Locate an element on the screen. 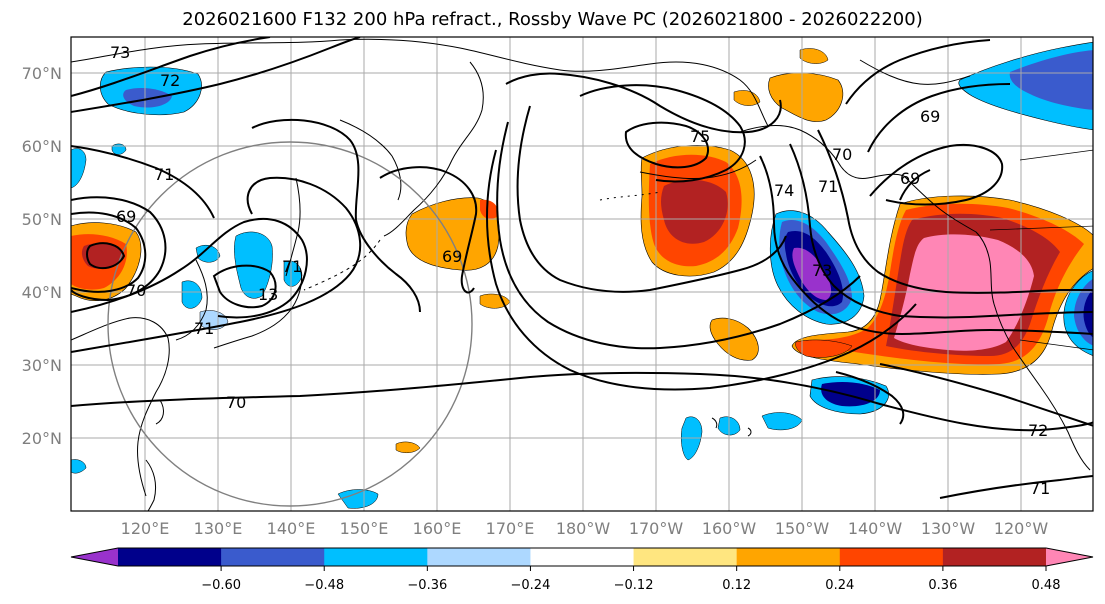  contour-71-japan is located at coordinates (216, 264).